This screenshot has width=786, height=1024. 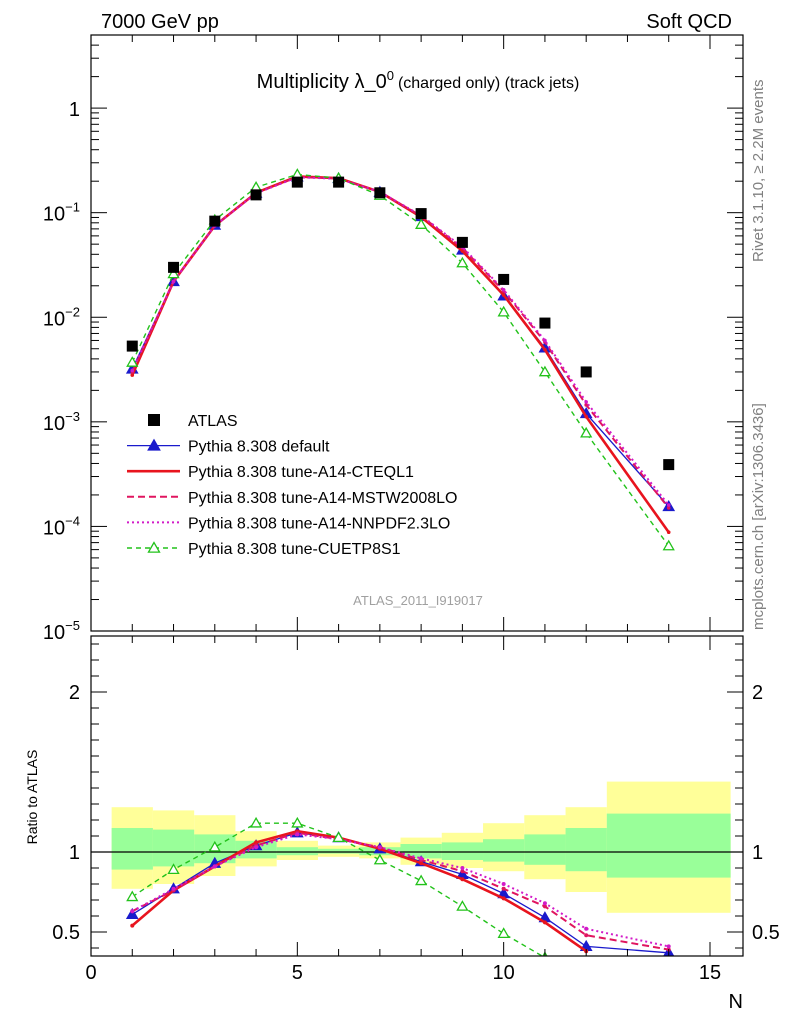 I want to click on legend-label-a14_mstw: Pythia 8.308 tune-A14-MSTW2008LO, so click(x=322, y=498).